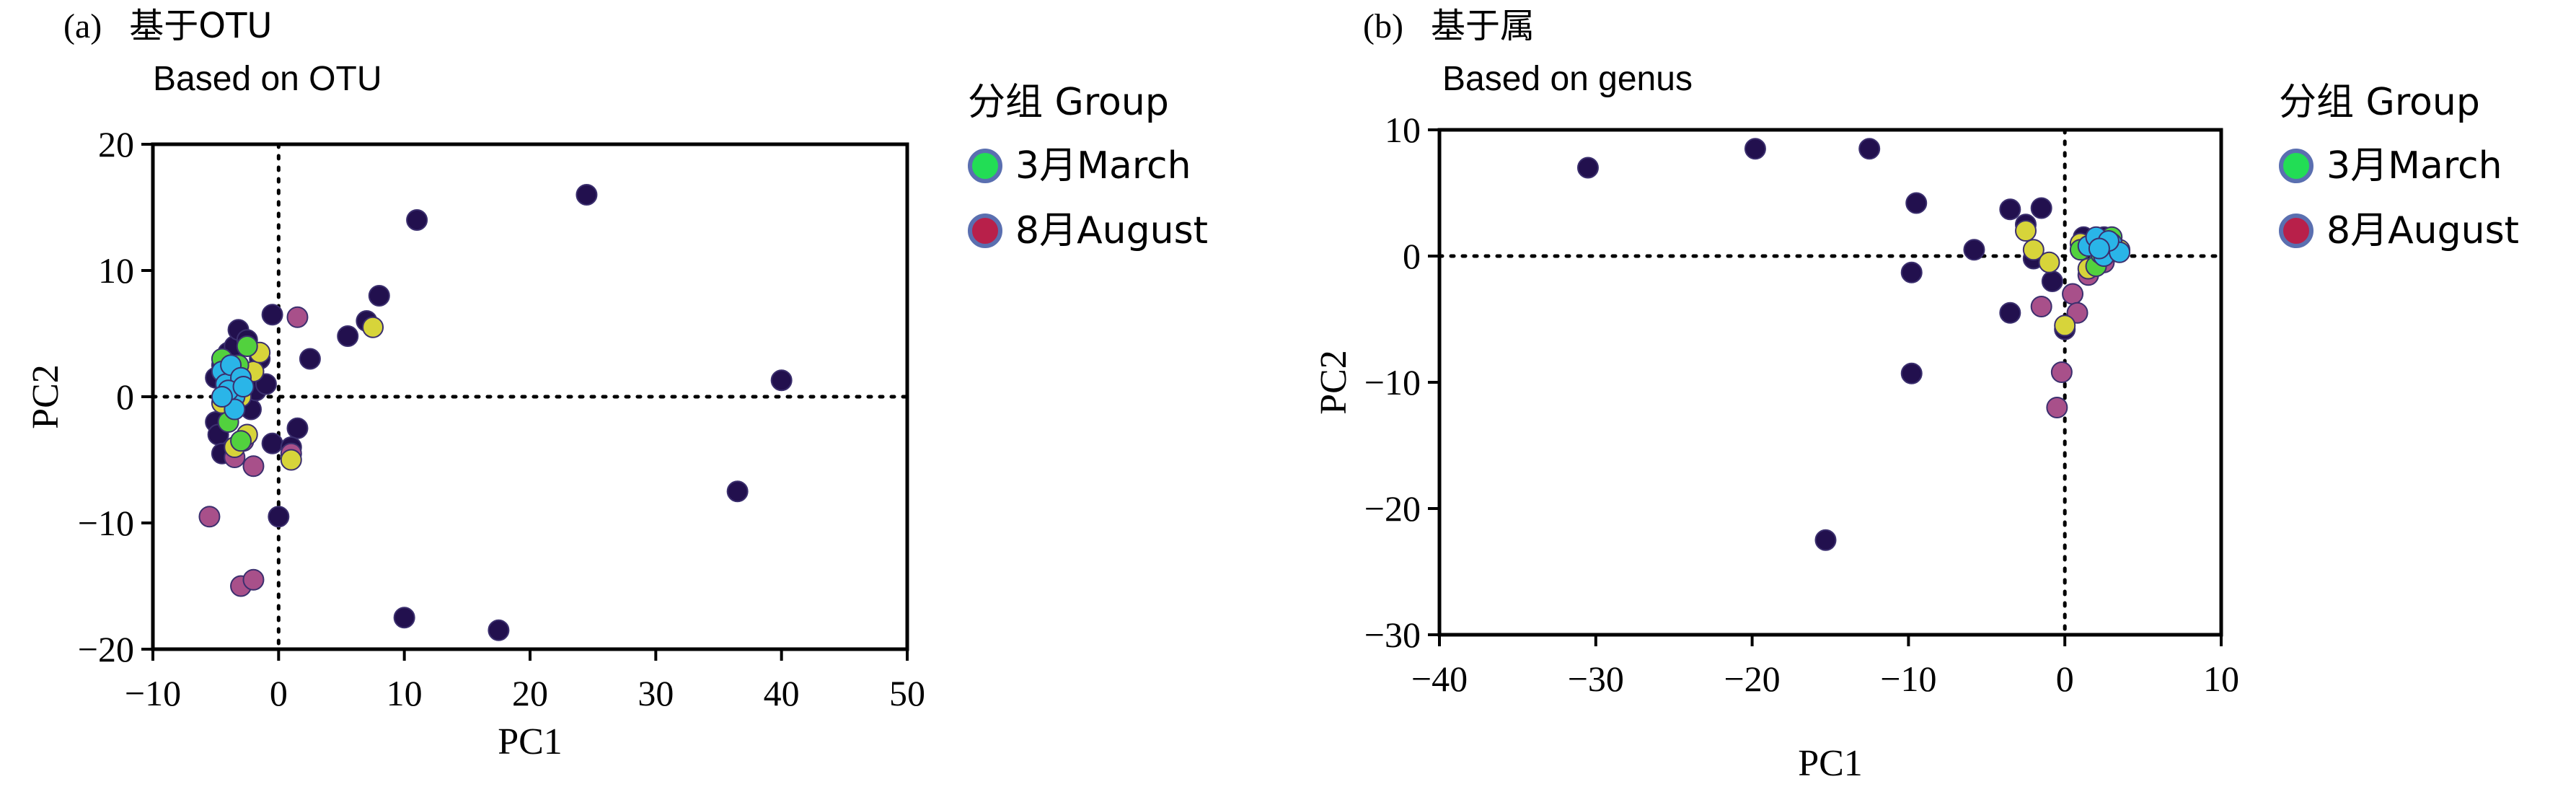  I want to click on x-tick-label: 50, so click(907, 693).